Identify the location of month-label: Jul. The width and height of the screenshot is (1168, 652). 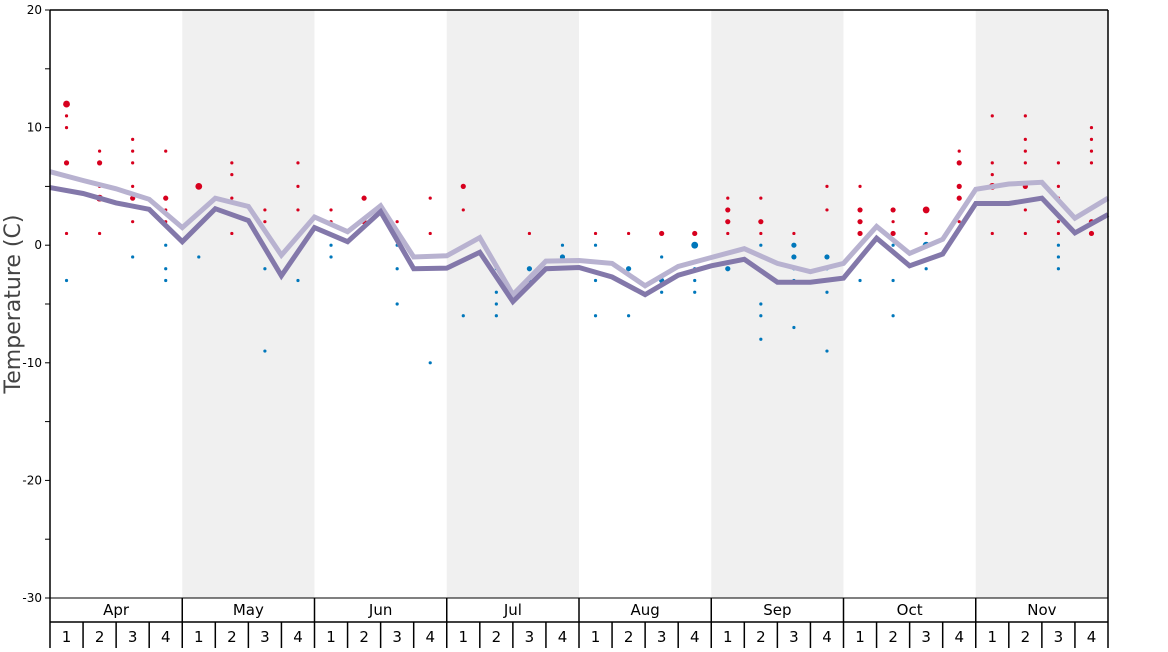
(512, 610).